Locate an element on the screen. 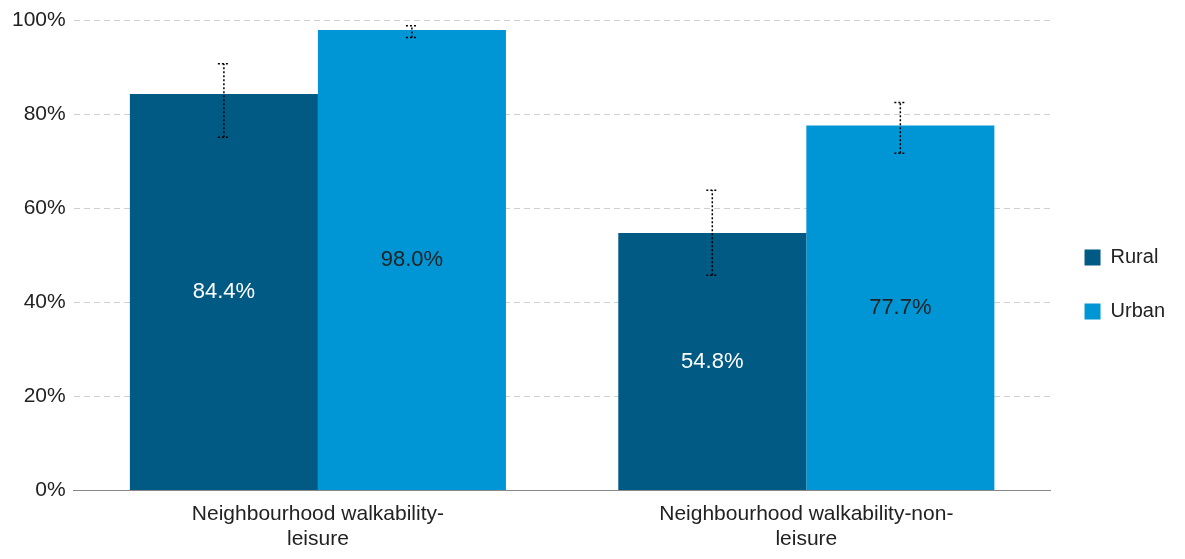 Image resolution: width=1185 pixels, height=559 pixels. data-label: 98.0% is located at coordinates (412, 259).